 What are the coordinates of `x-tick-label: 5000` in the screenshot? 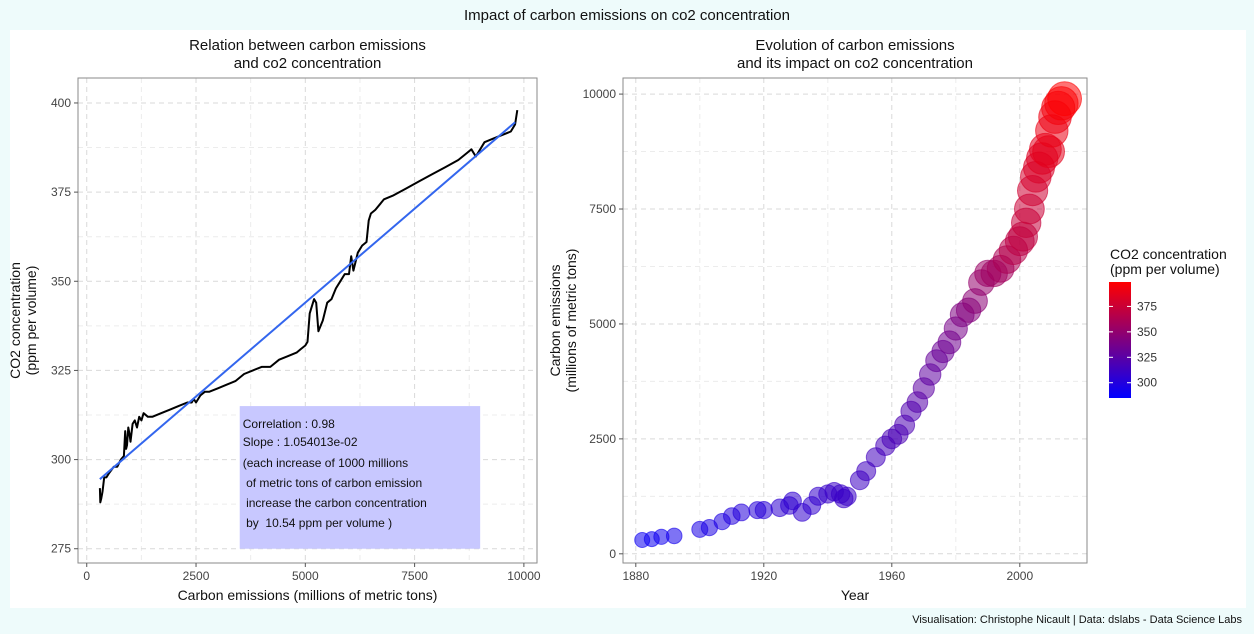 It's located at (305, 576).